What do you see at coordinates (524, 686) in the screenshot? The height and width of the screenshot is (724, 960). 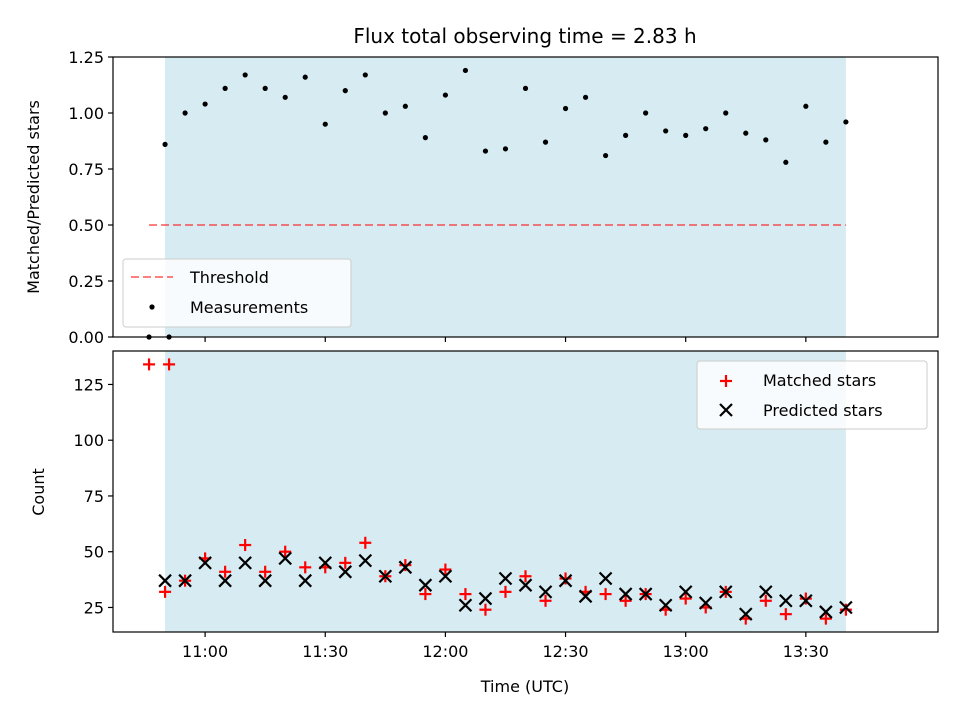 I see `x-axis-title: Time (UTC)` at bounding box center [524, 686].